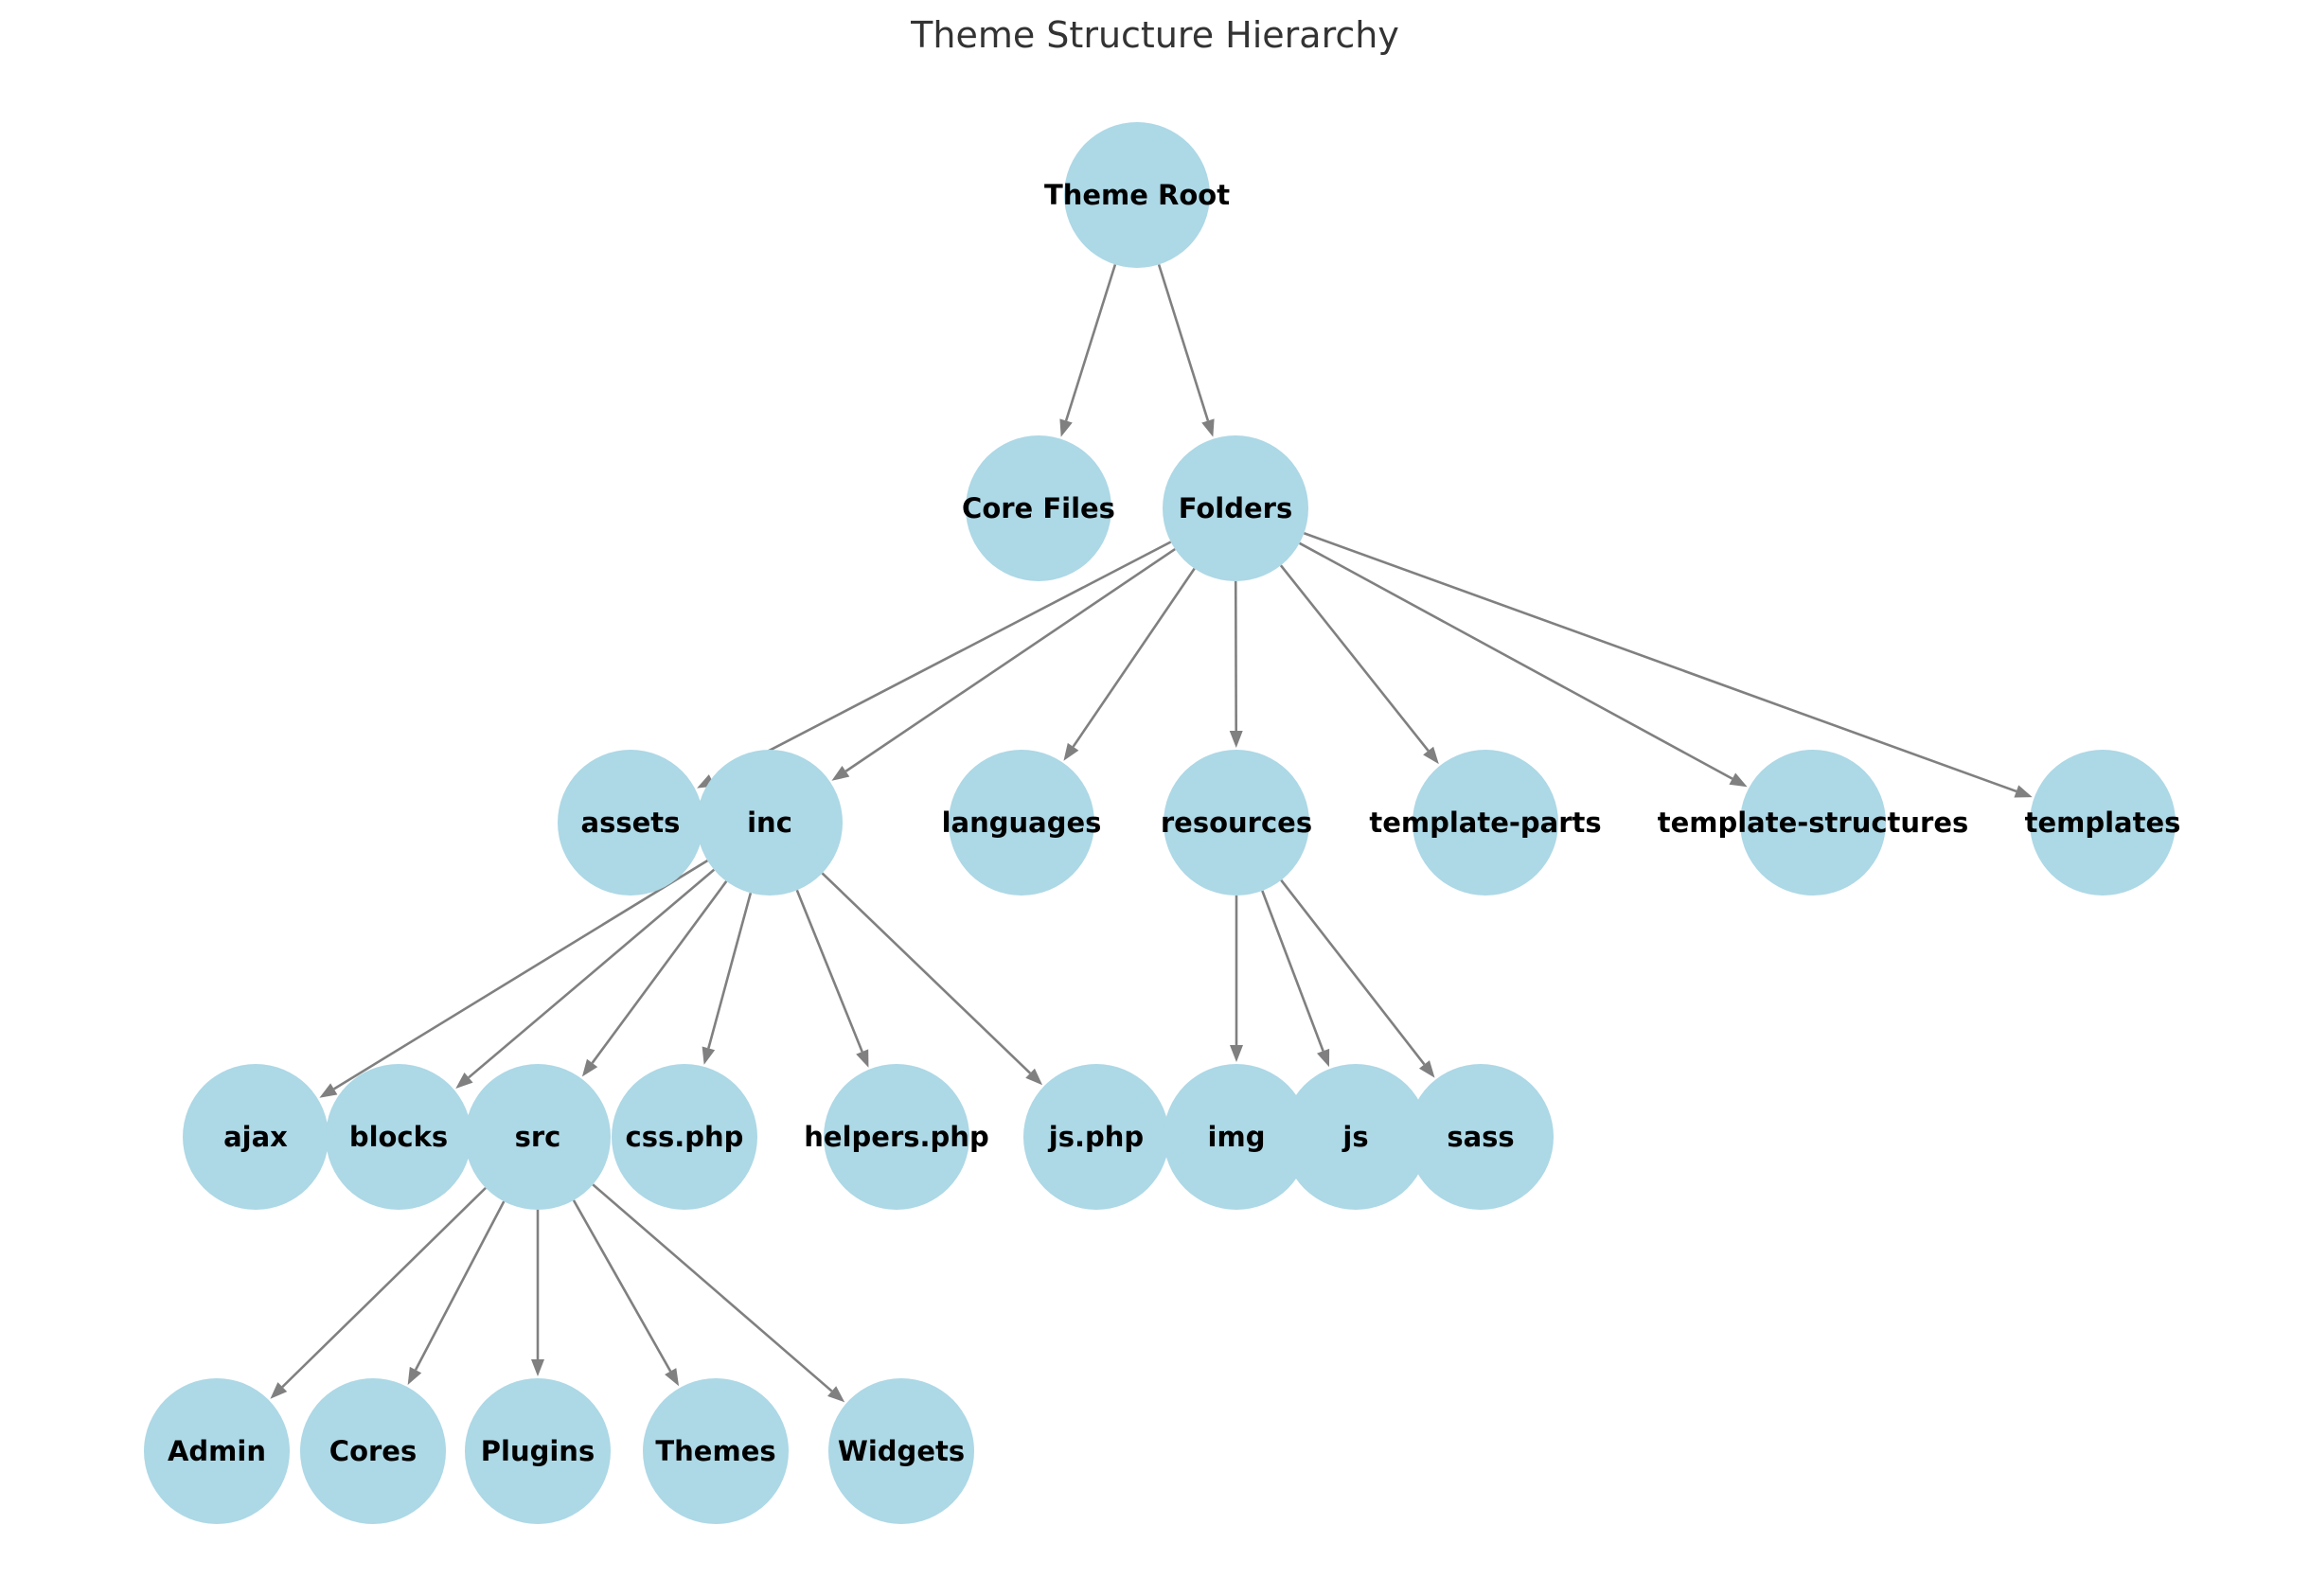  I want to click on node-label-resources: resources, so click(1236, 823).